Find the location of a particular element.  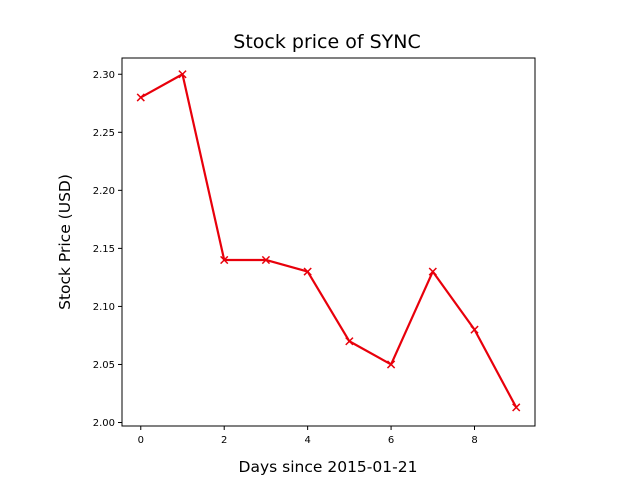

y-tick-label: 2.30 is located at coordinates (104, 75).